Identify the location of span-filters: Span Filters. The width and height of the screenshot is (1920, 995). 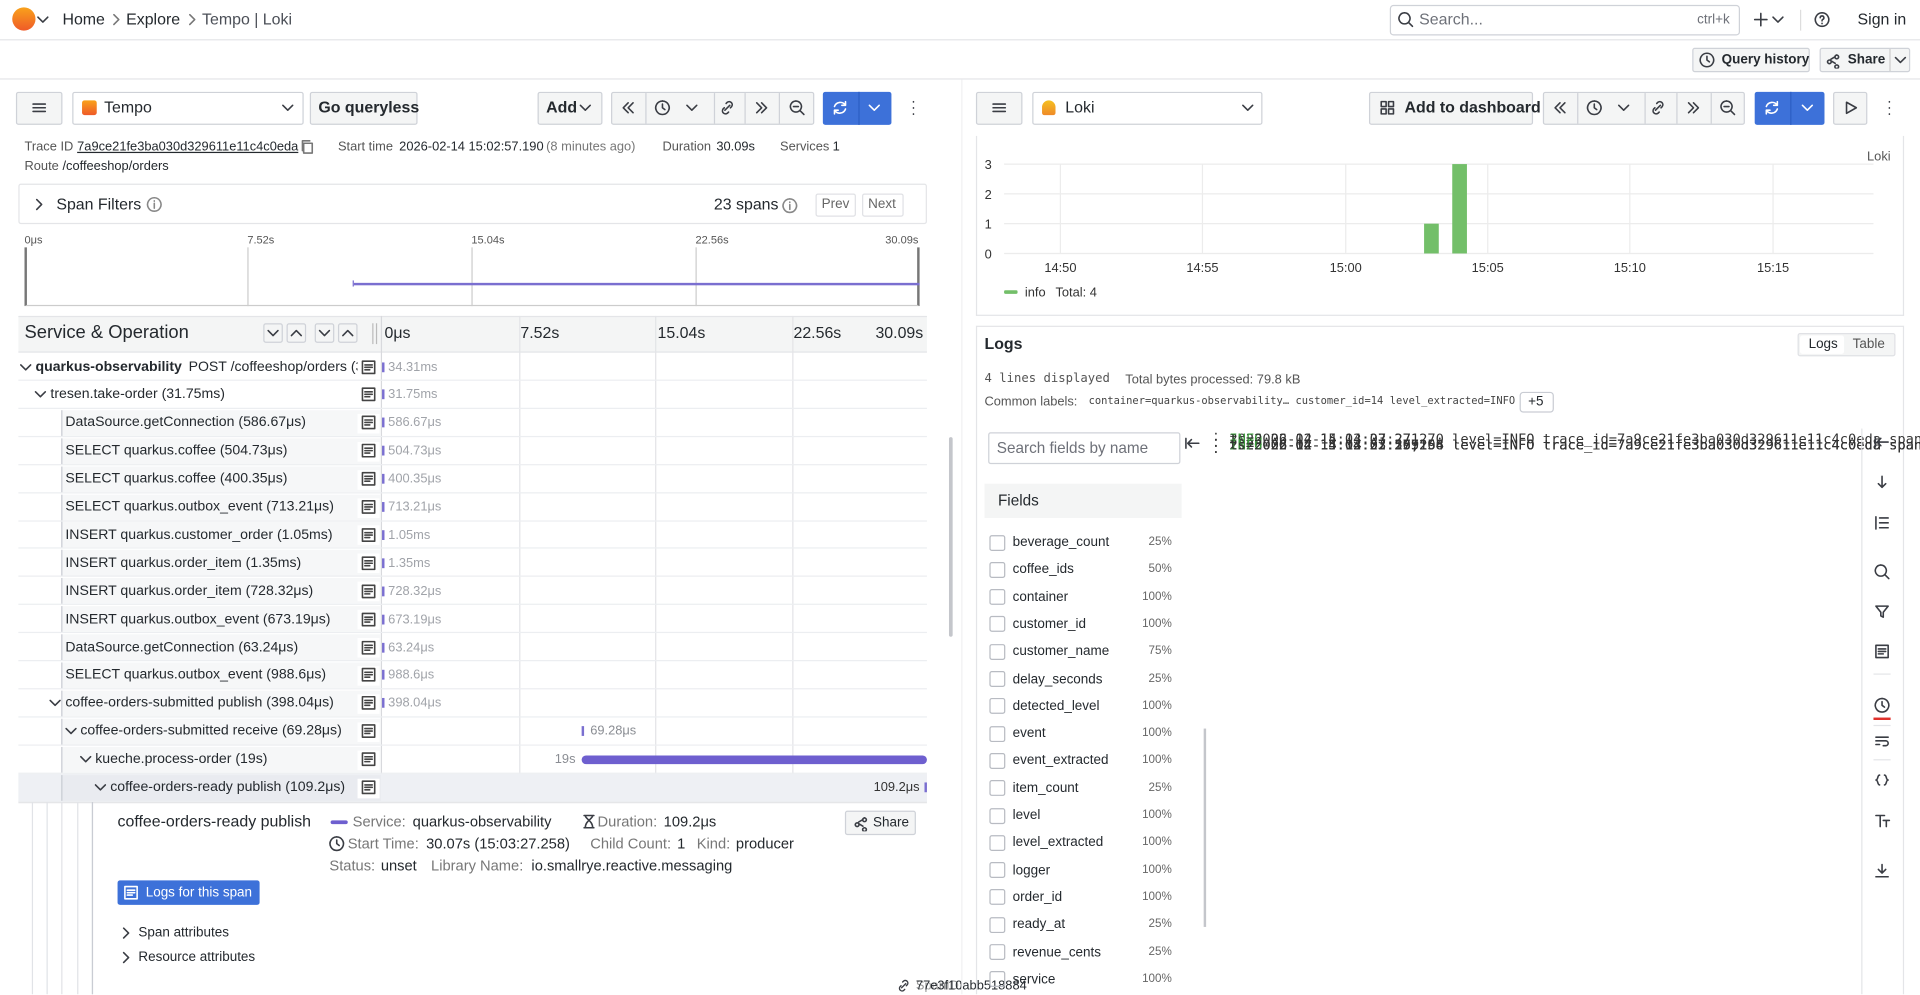
(99, 204).